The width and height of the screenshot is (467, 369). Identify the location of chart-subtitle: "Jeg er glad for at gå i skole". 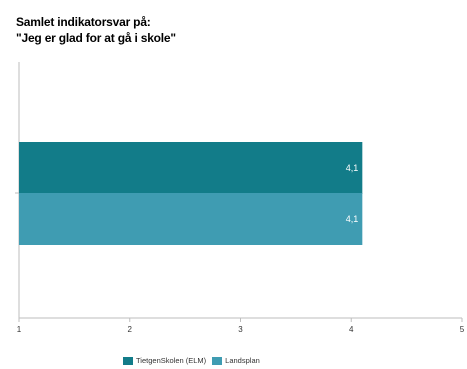
(96, 38).